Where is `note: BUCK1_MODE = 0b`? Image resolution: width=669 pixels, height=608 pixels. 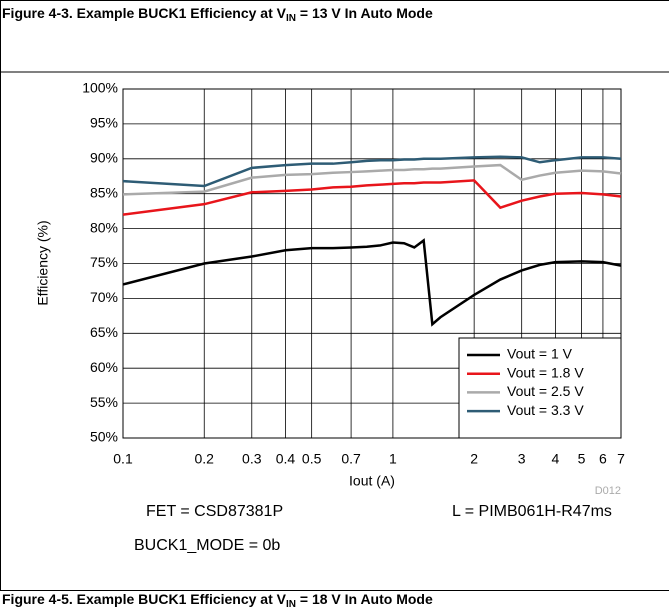
note: BUCK1_MODE = 0b is located at coordinates (207, 545).